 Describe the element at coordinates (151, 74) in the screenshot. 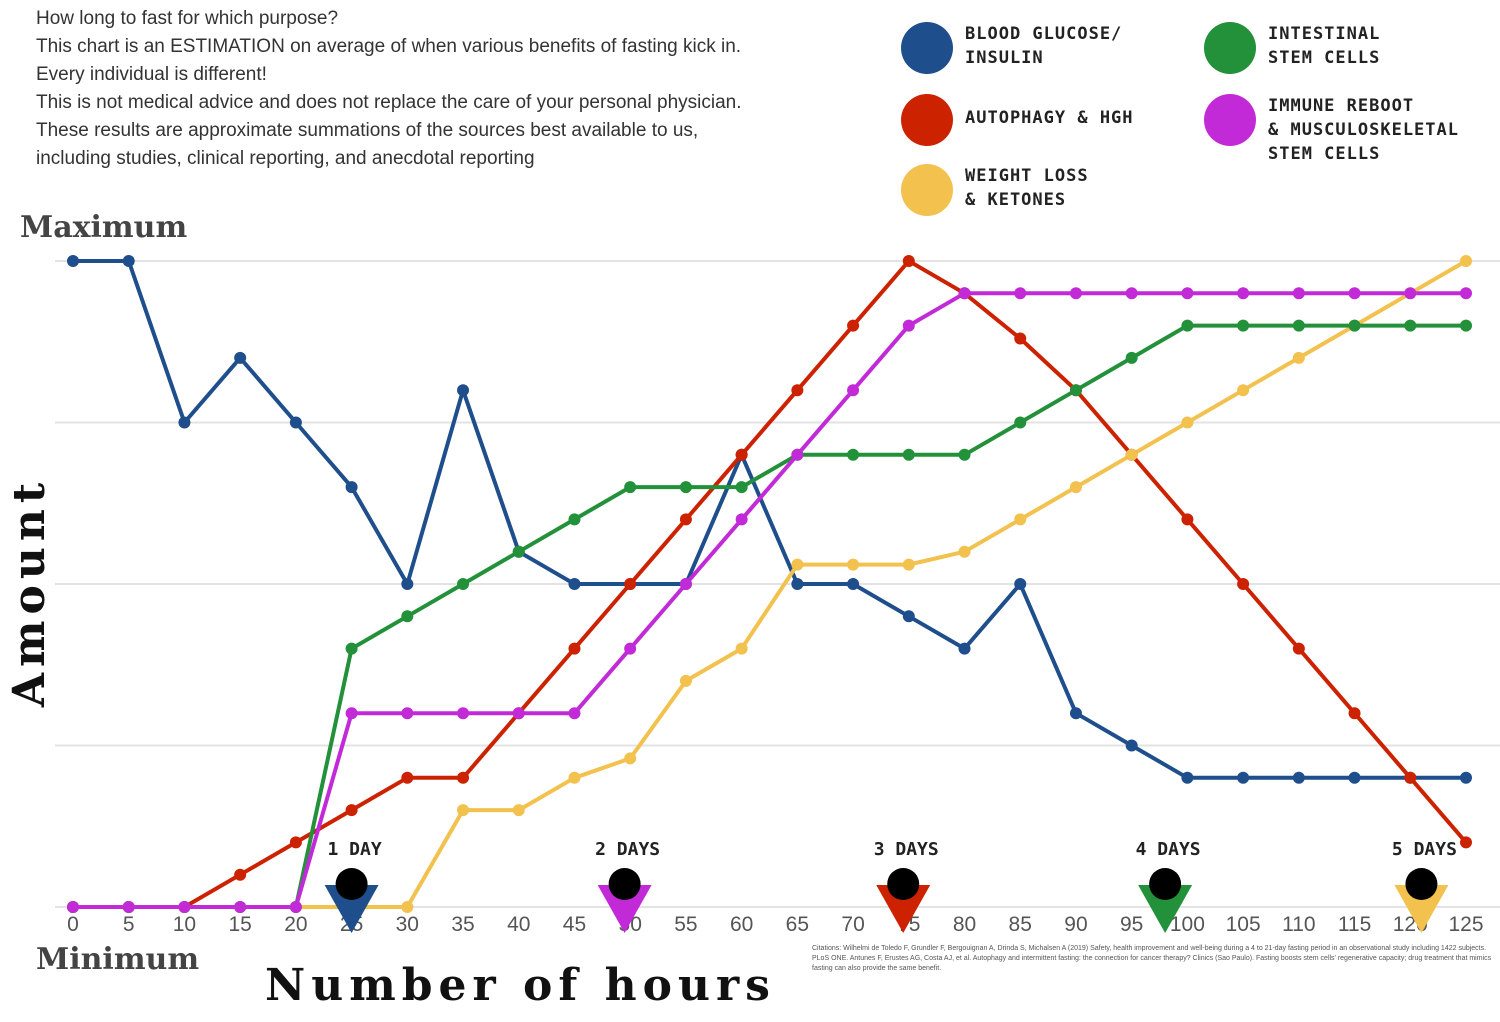

I see `note-line: Every individual is different!` at that location.